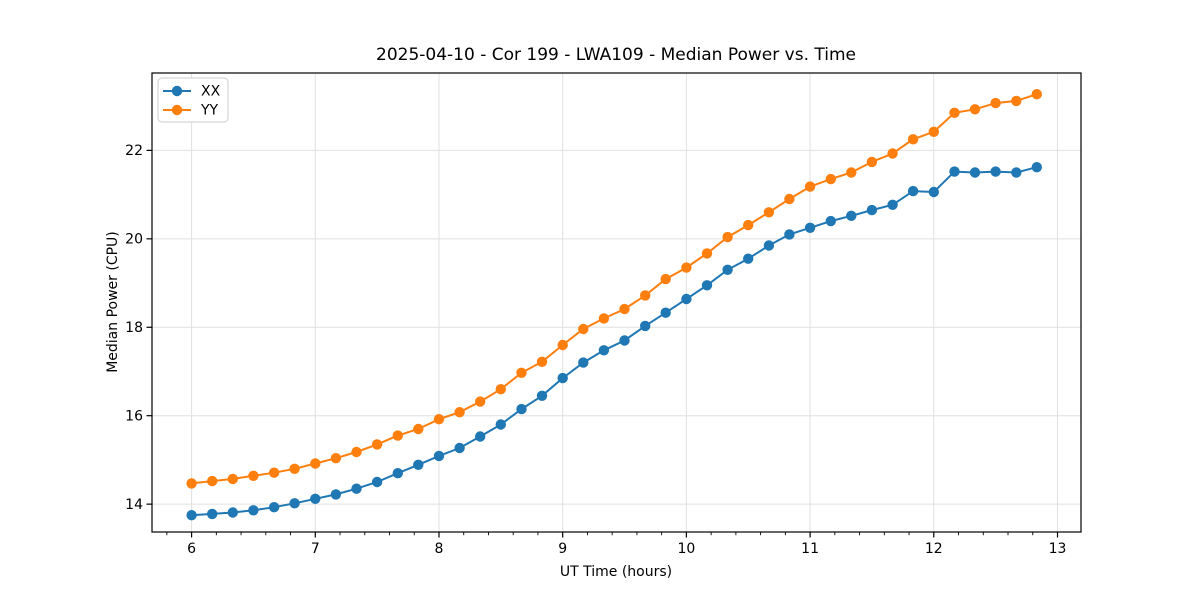 This screenshot has width=1200, height=600. What do you see at coordinates (616, 572) in the screenshot?
I see `x-axis-label: UT Time (hours)` at bounding box center [616, 572].